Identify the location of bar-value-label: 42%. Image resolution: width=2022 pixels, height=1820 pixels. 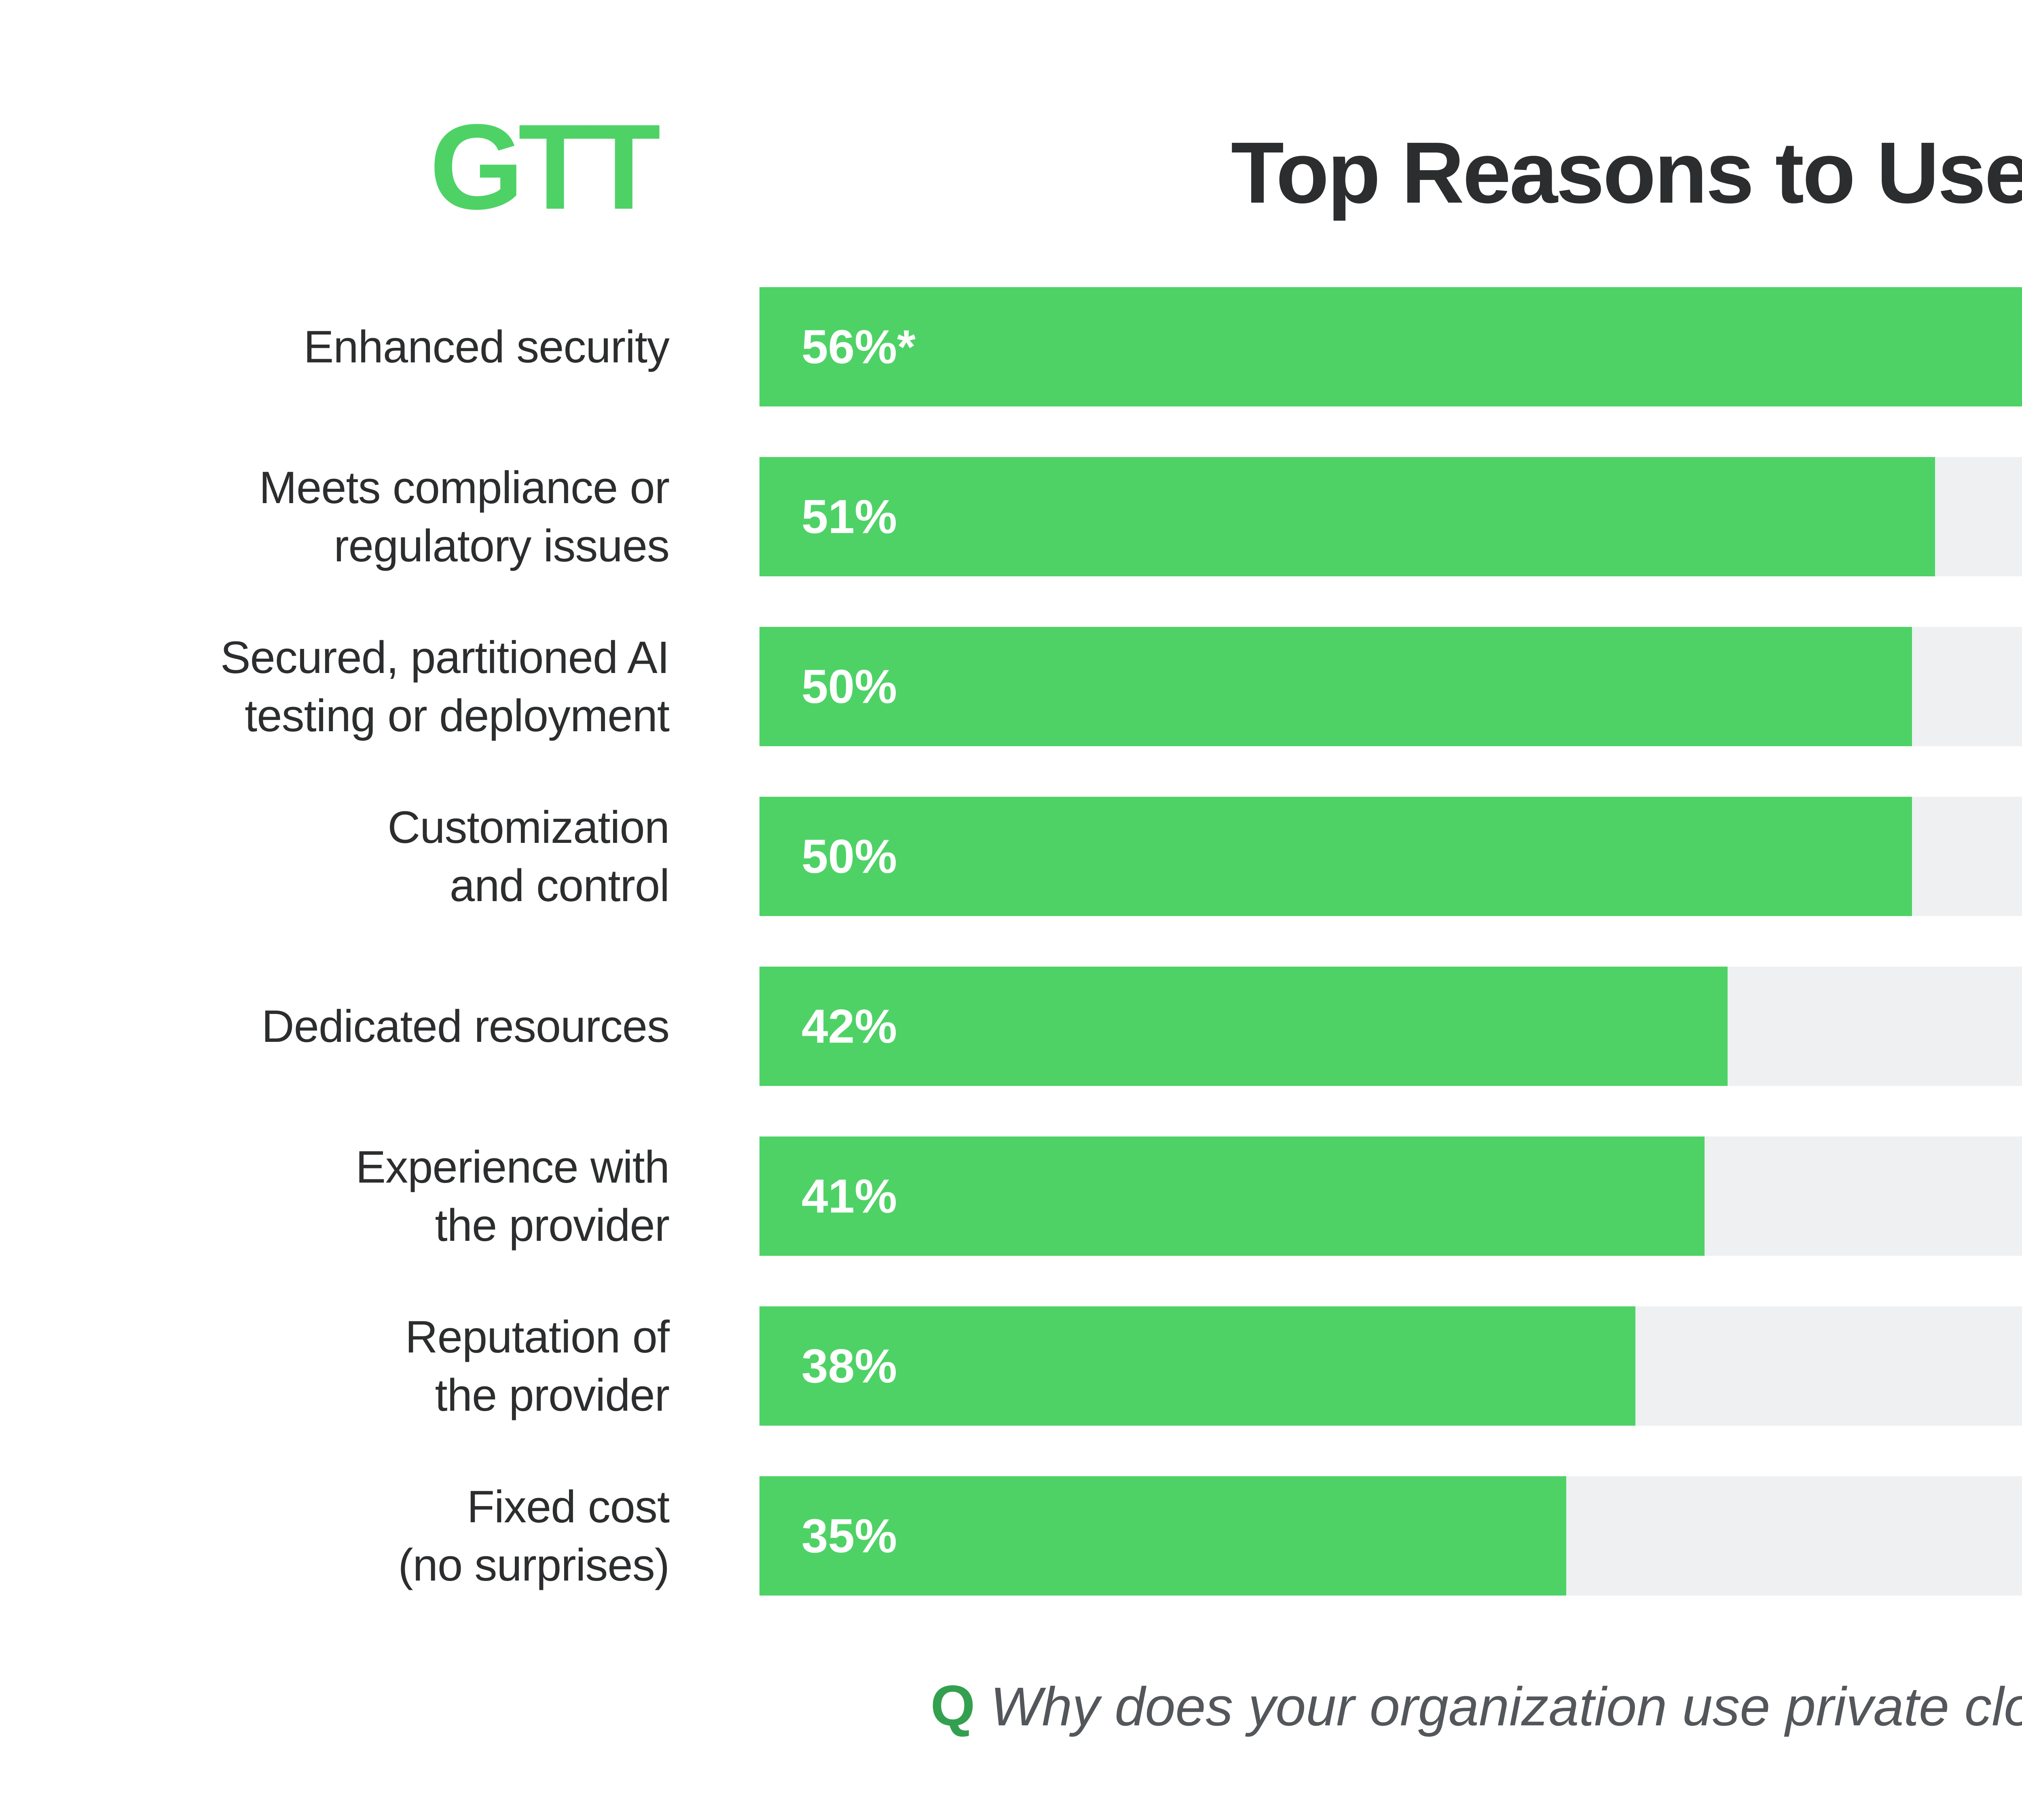
(849, 1026).